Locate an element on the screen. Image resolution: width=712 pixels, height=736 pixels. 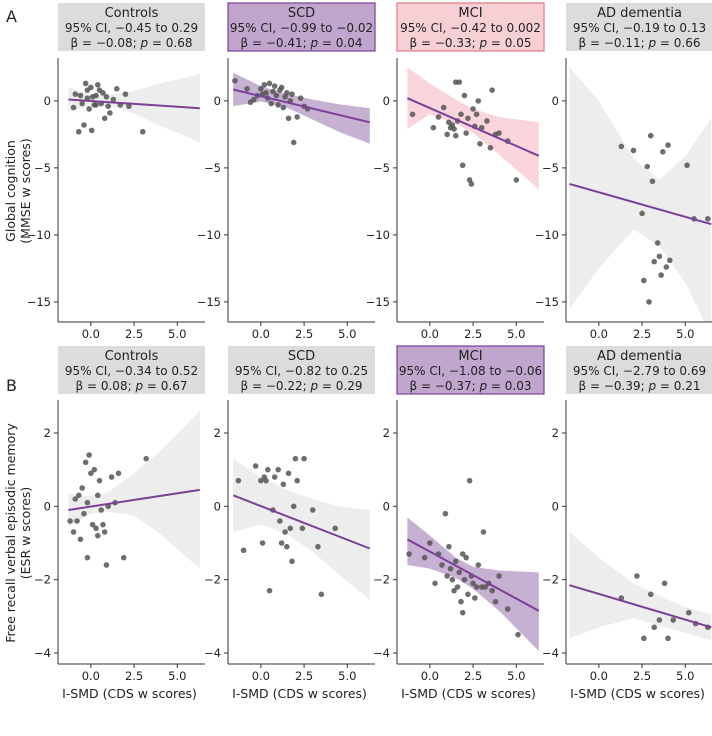
p-value-text: = 0.04 is located at coordinates (340, 43).